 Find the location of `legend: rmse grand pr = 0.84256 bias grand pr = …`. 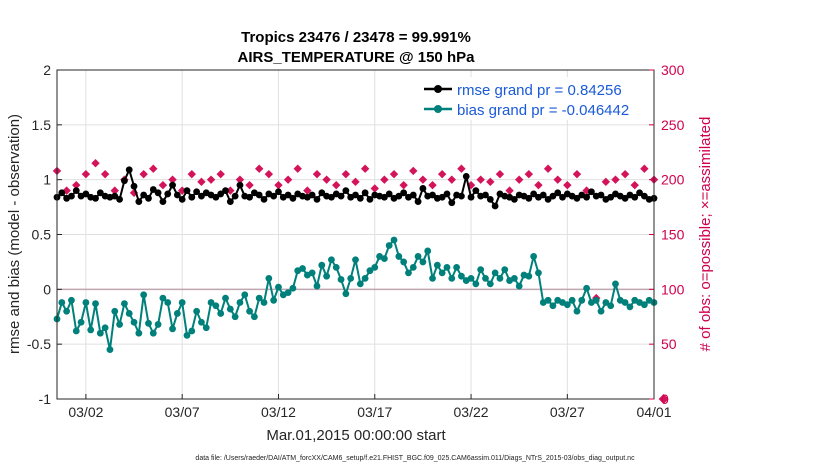

legend: rmse grand pr = 0.84256 bias grand pr = … is located at coordinates (534, 98).